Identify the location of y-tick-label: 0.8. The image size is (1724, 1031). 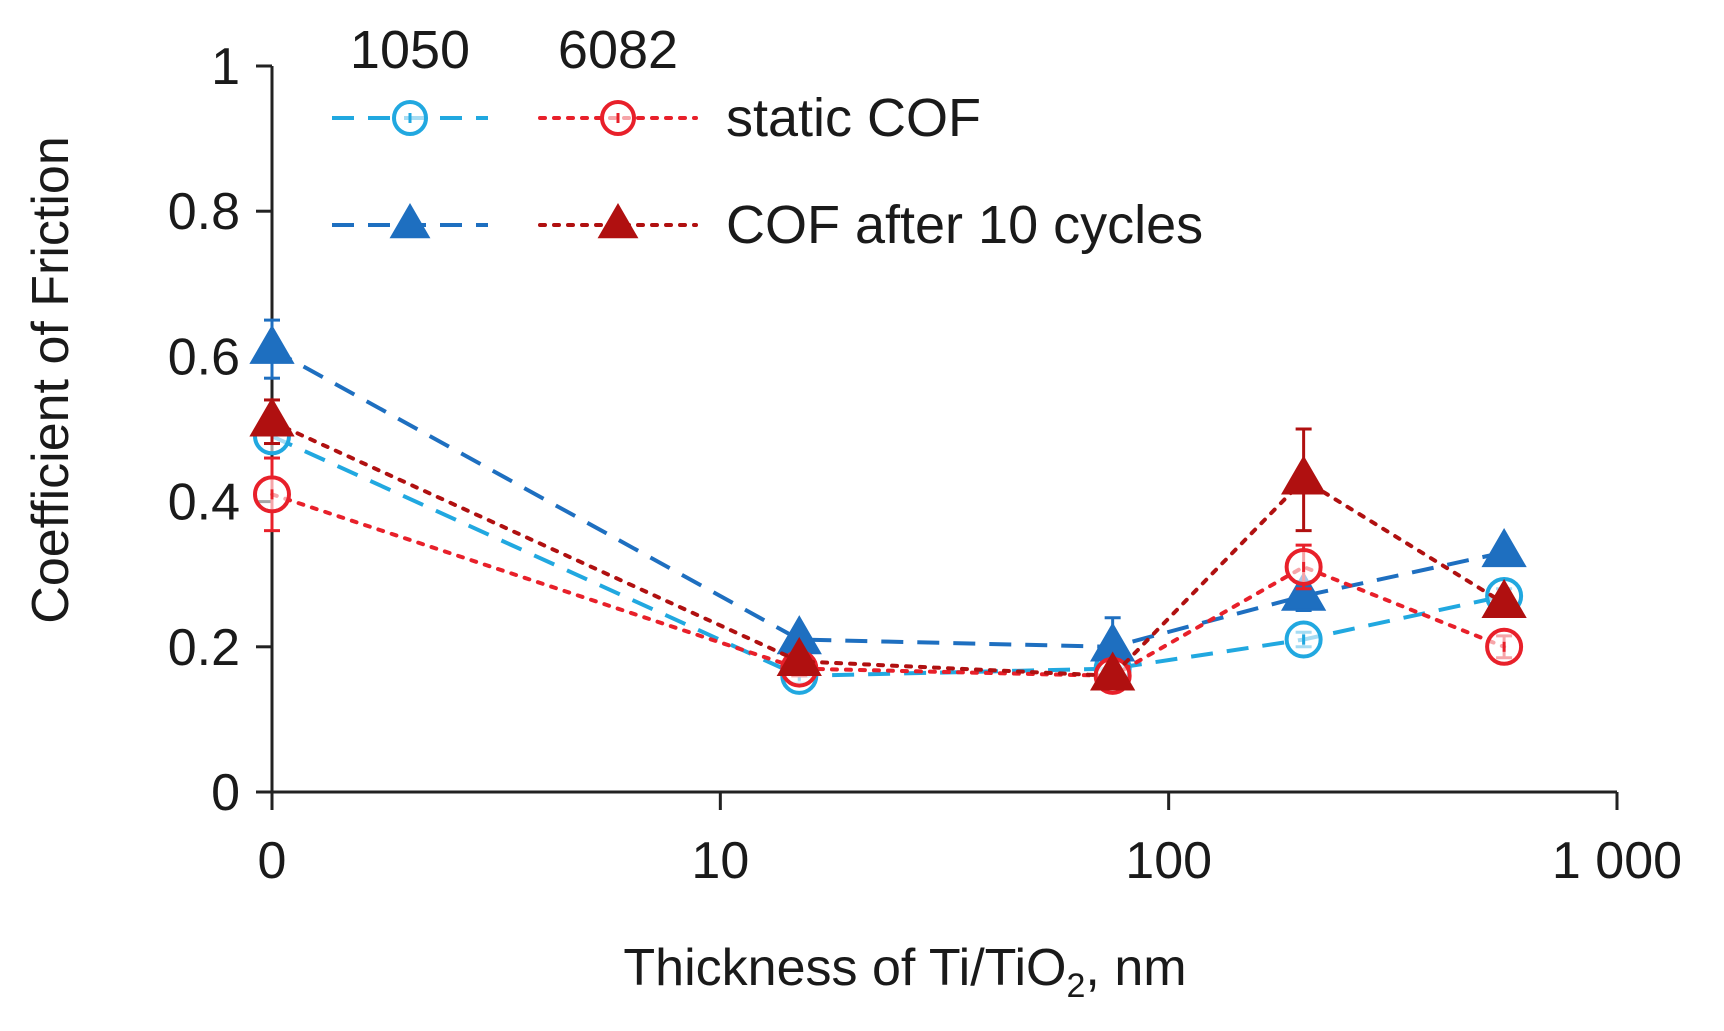
(204, 212).